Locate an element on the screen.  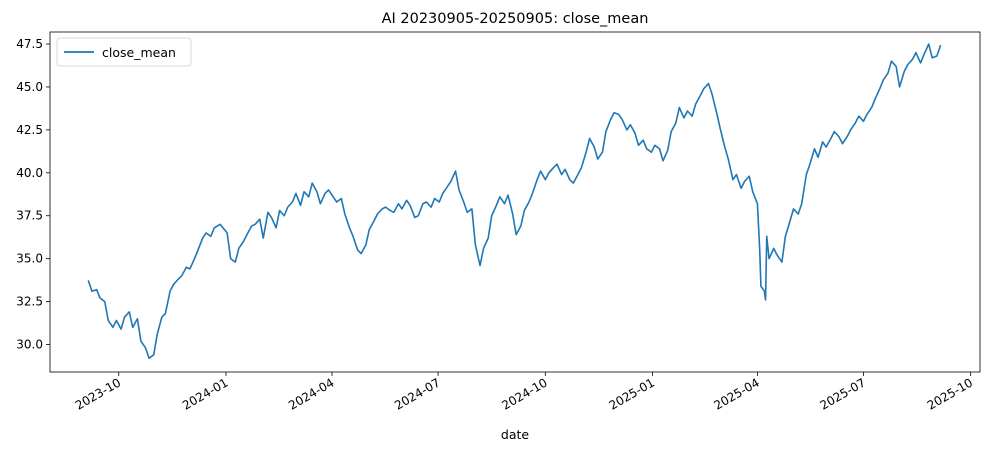
chart-title: AI 20230905-20250905: close_mean is located at coordinates (515, 19).